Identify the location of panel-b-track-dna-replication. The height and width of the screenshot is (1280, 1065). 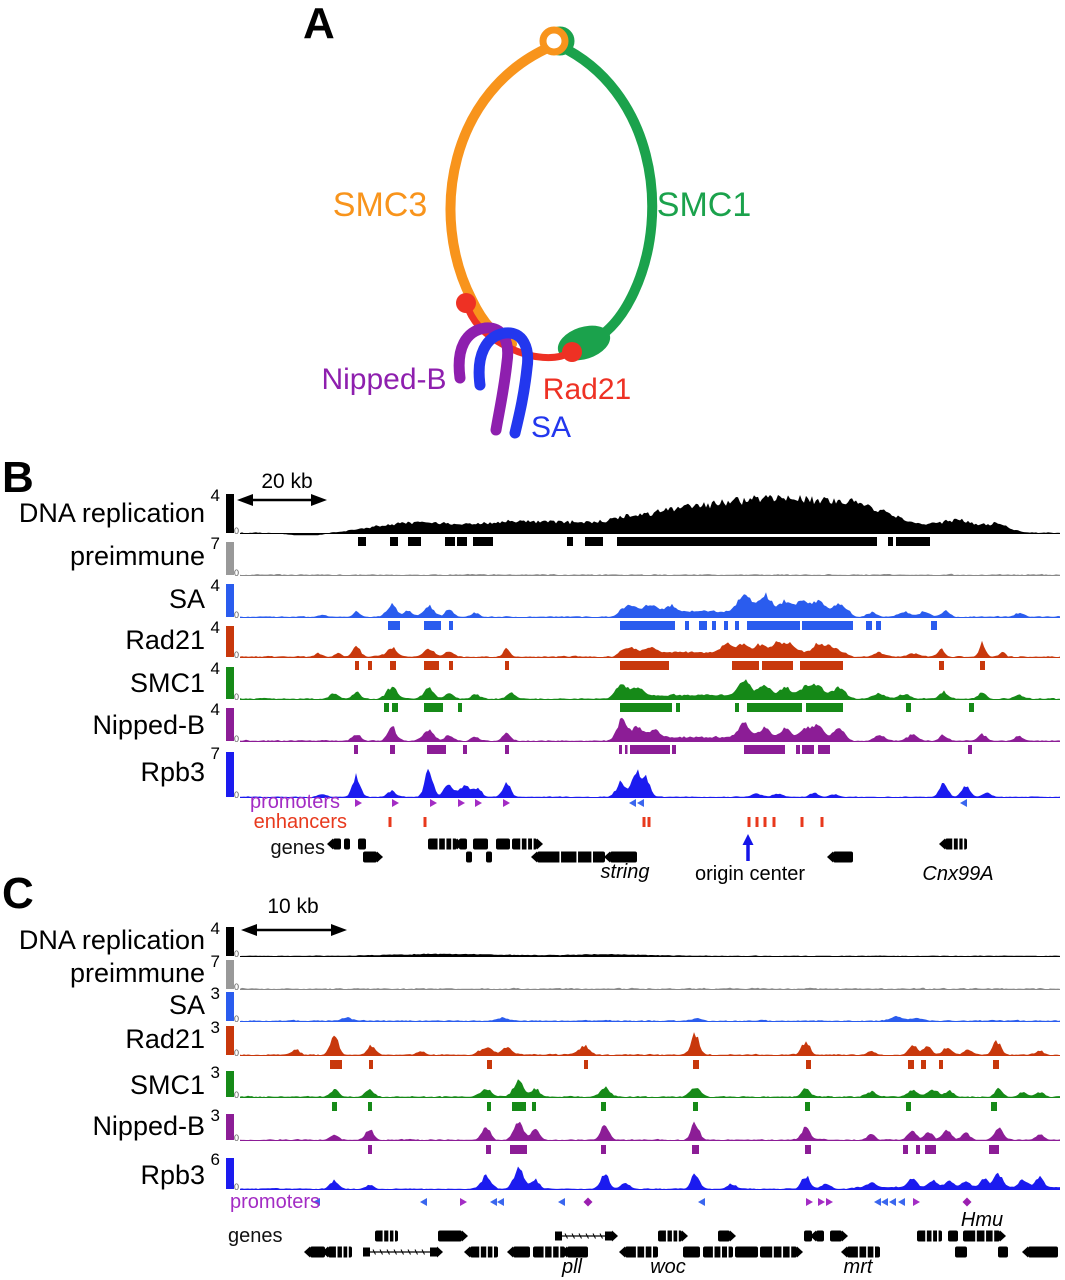
(643, 520).